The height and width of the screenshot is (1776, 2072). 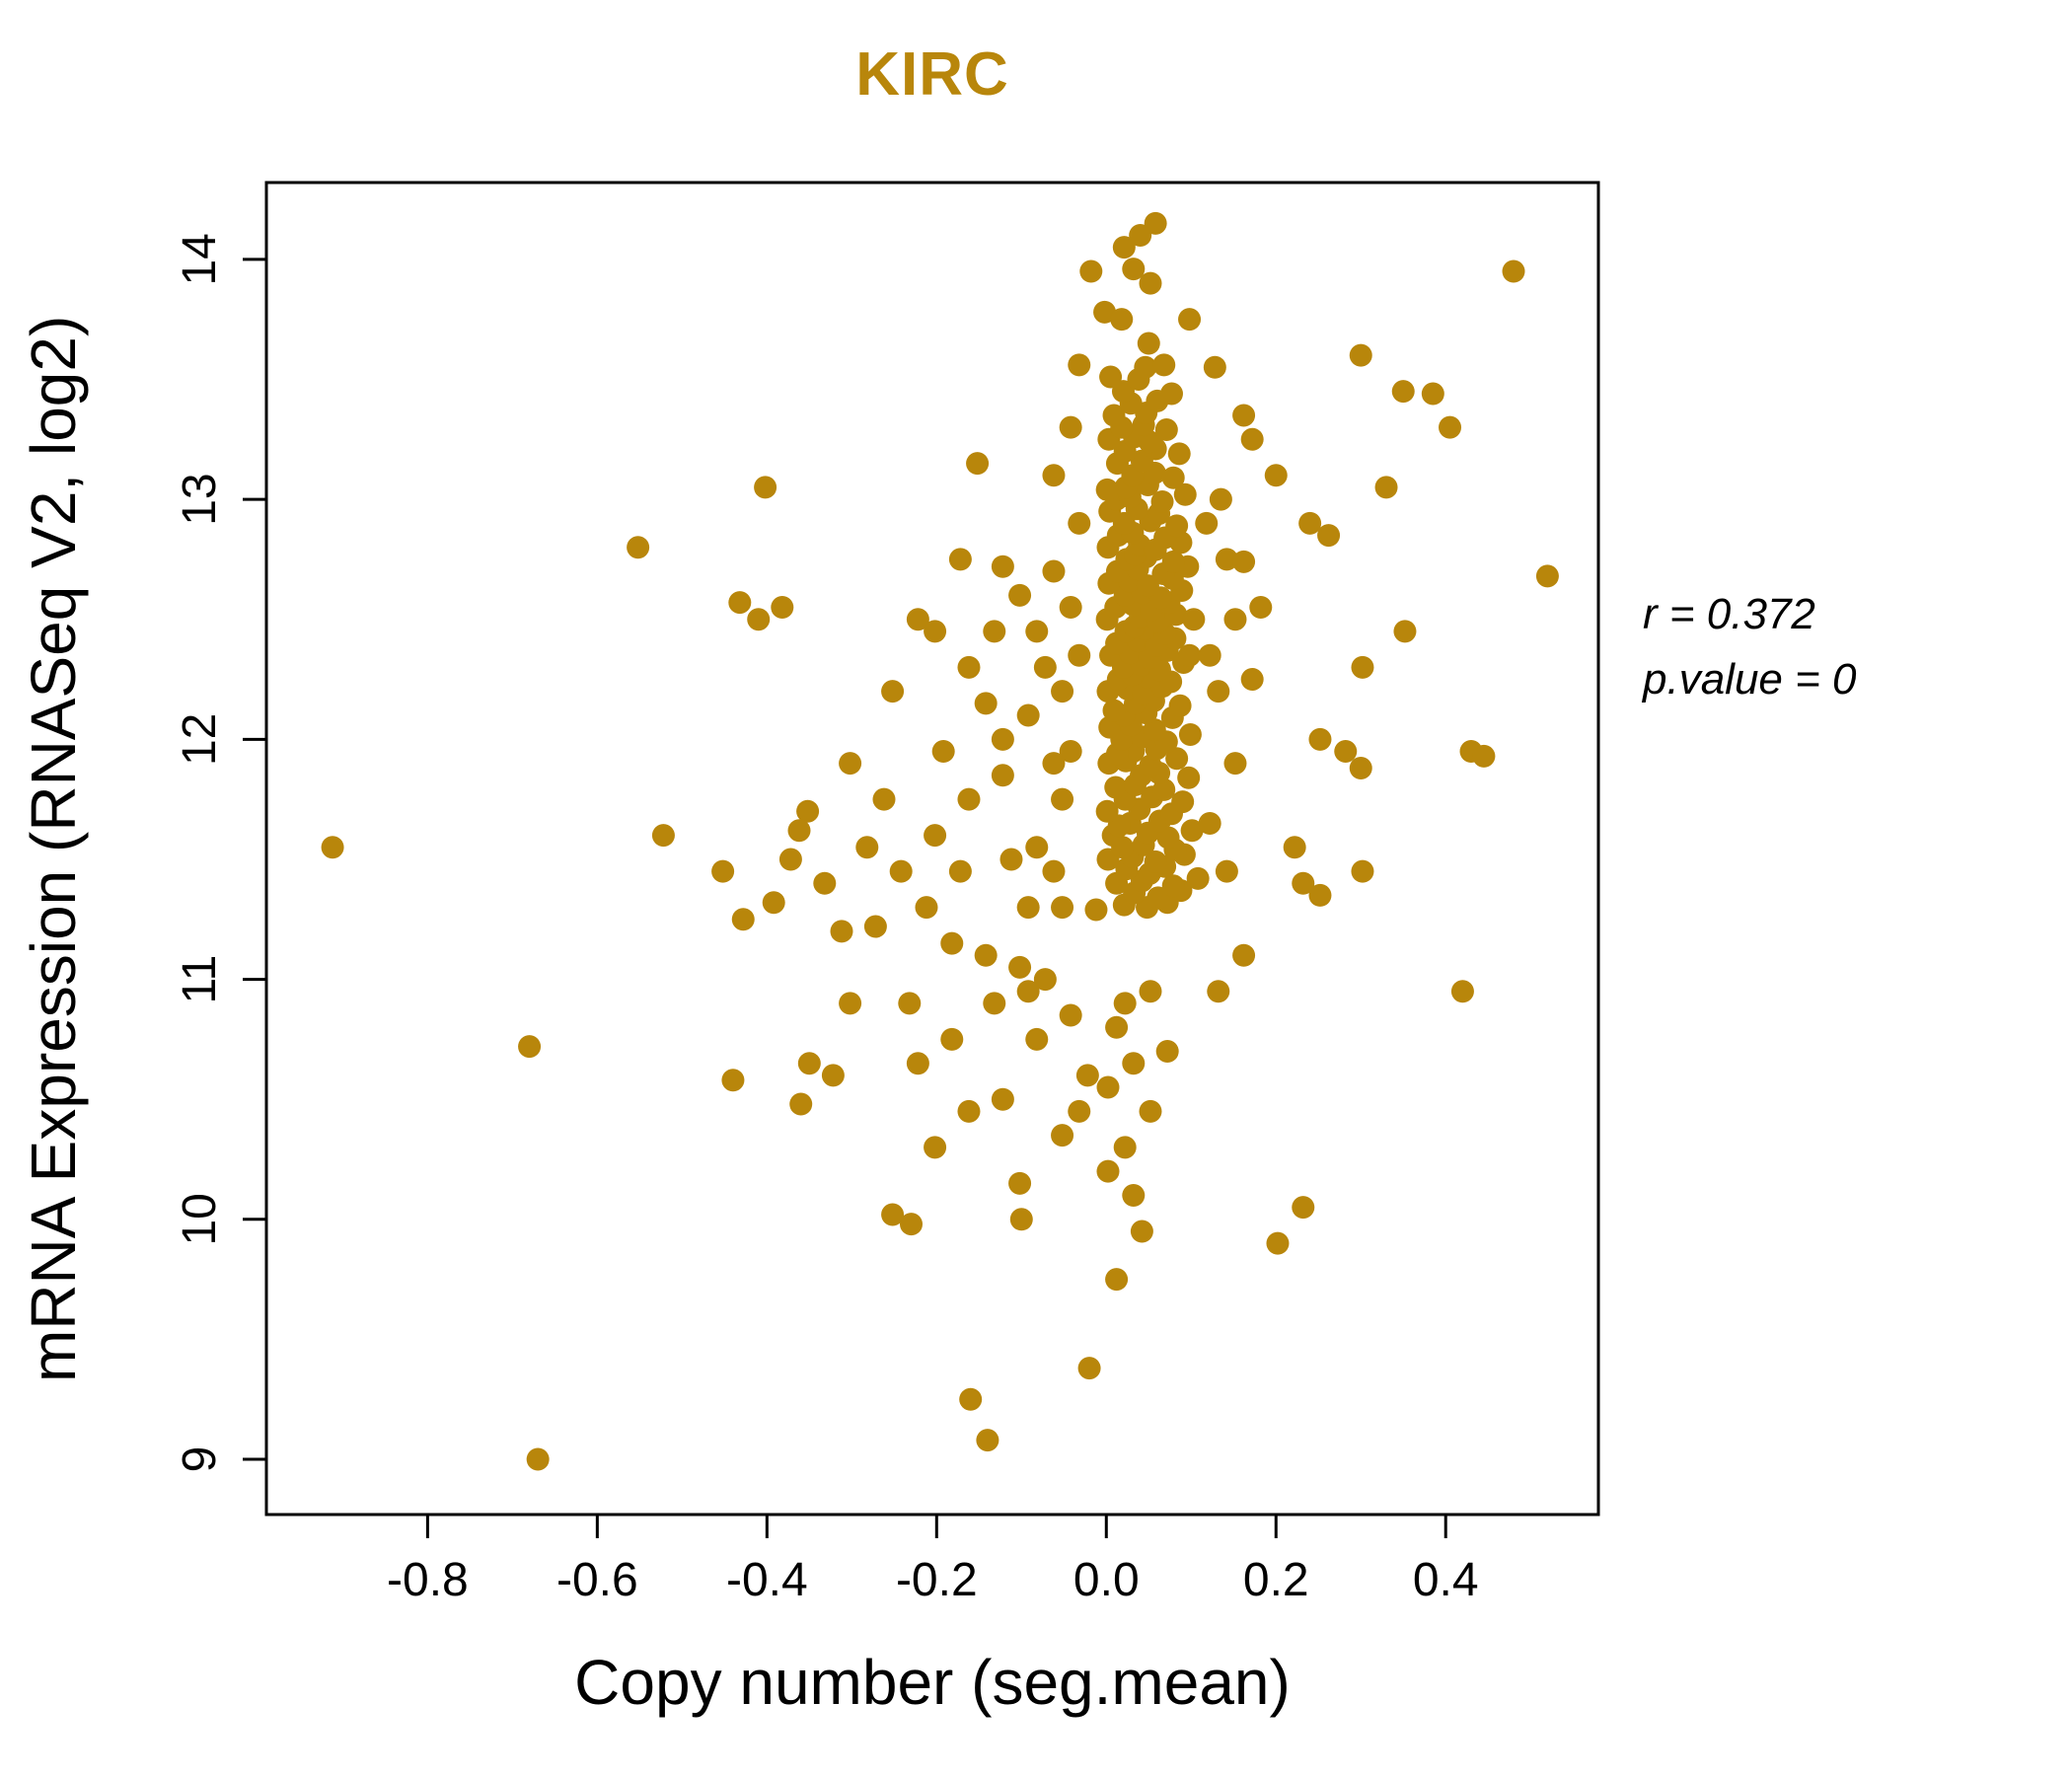 I want to click on stats-annotation: r = 0.372 p.value = 0, so click(x=1750, y=647).